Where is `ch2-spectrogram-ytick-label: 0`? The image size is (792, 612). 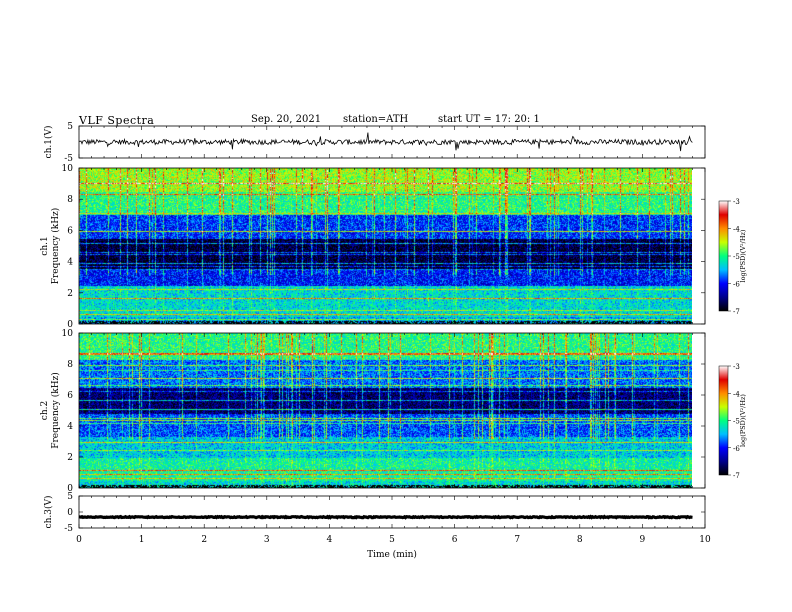 ch2-spectrogram-ytick-label: 0 is located at coordinates (70, 489).